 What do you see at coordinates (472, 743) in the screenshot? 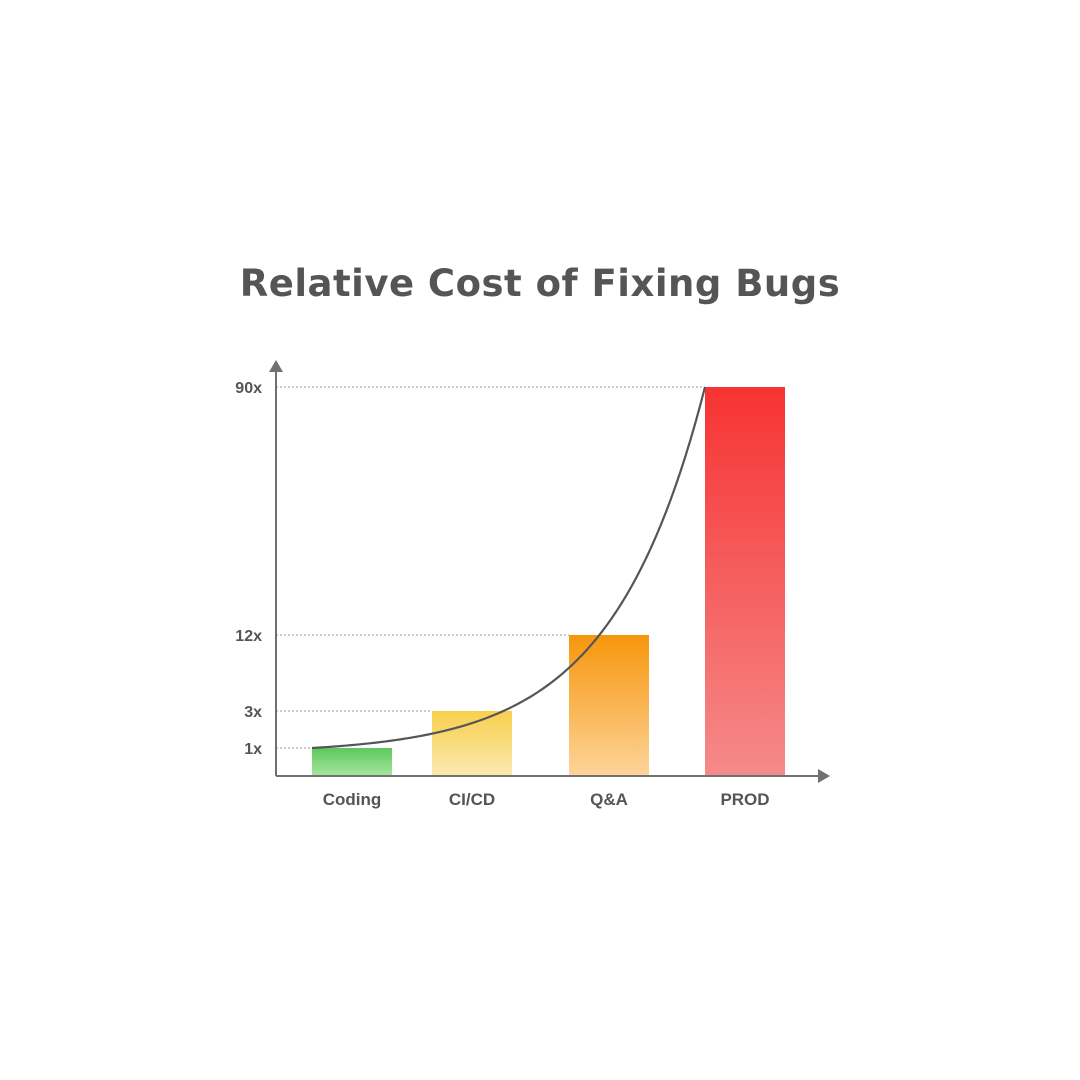
I see `bar-ci-cd` at bounding box center [472, 743].